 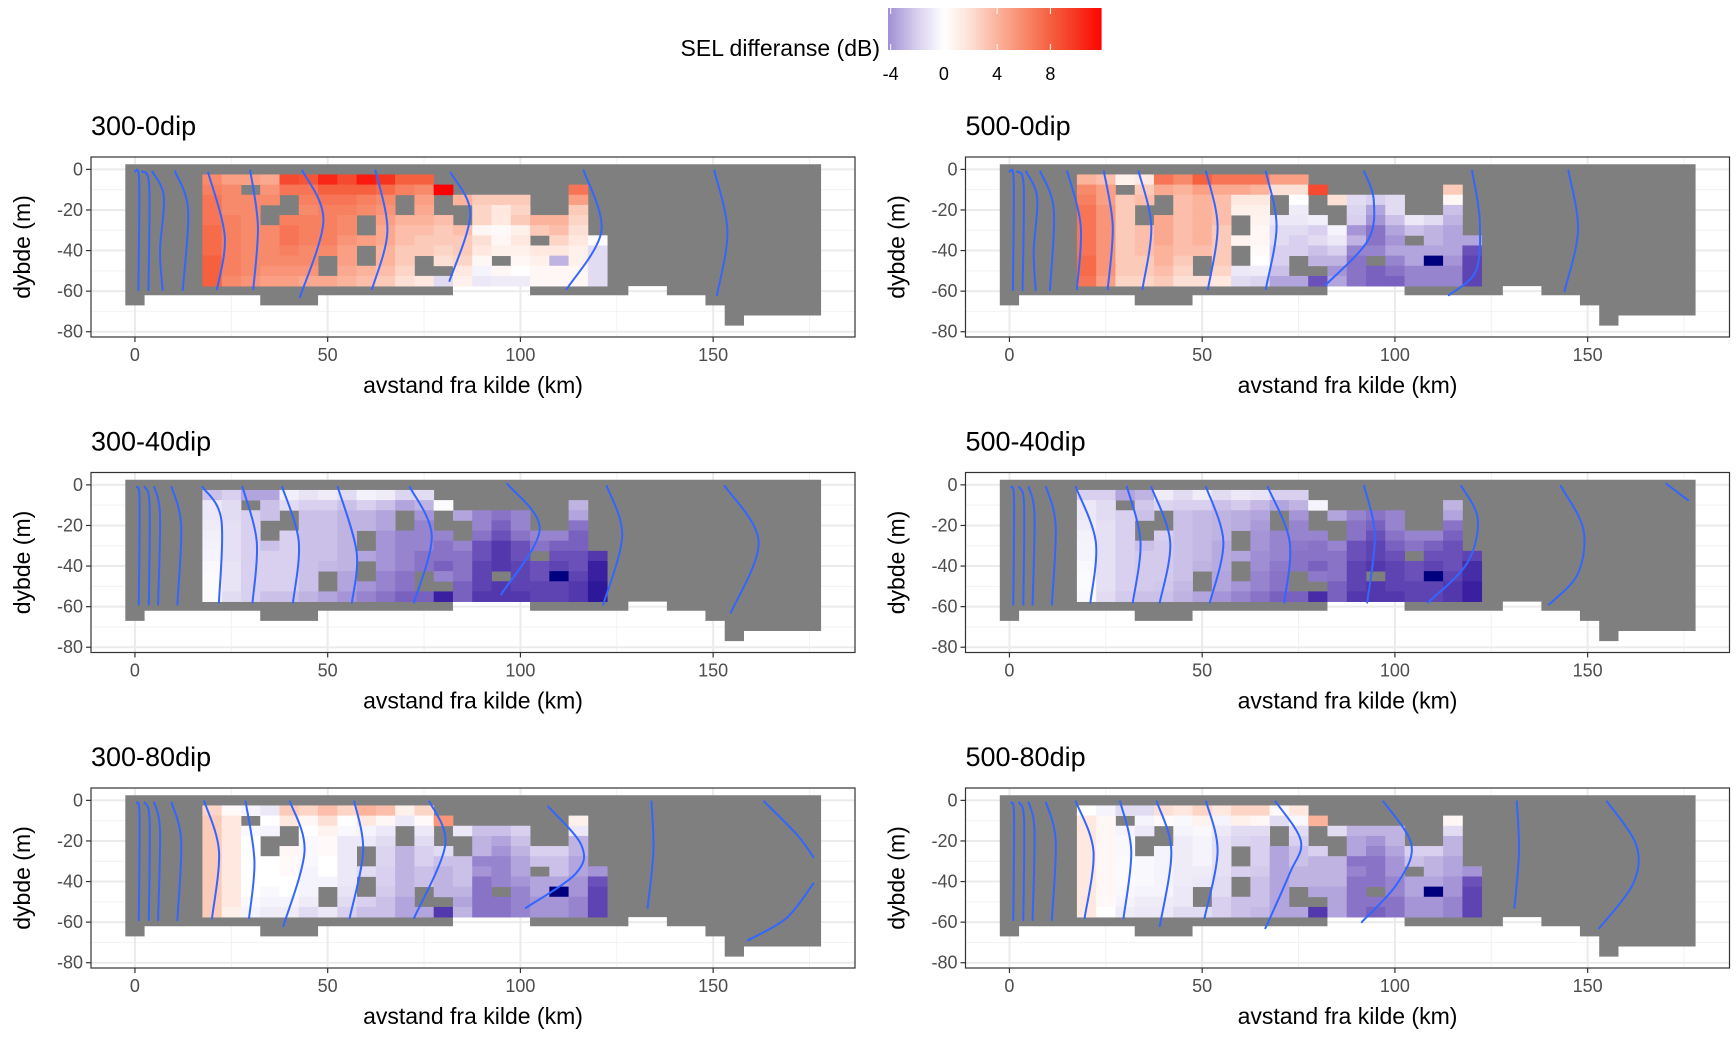 What do you see at coordinates (1588, 986) in the screenshot?
I see `x-tick-label: 150` at bounding box center [1588, 986].